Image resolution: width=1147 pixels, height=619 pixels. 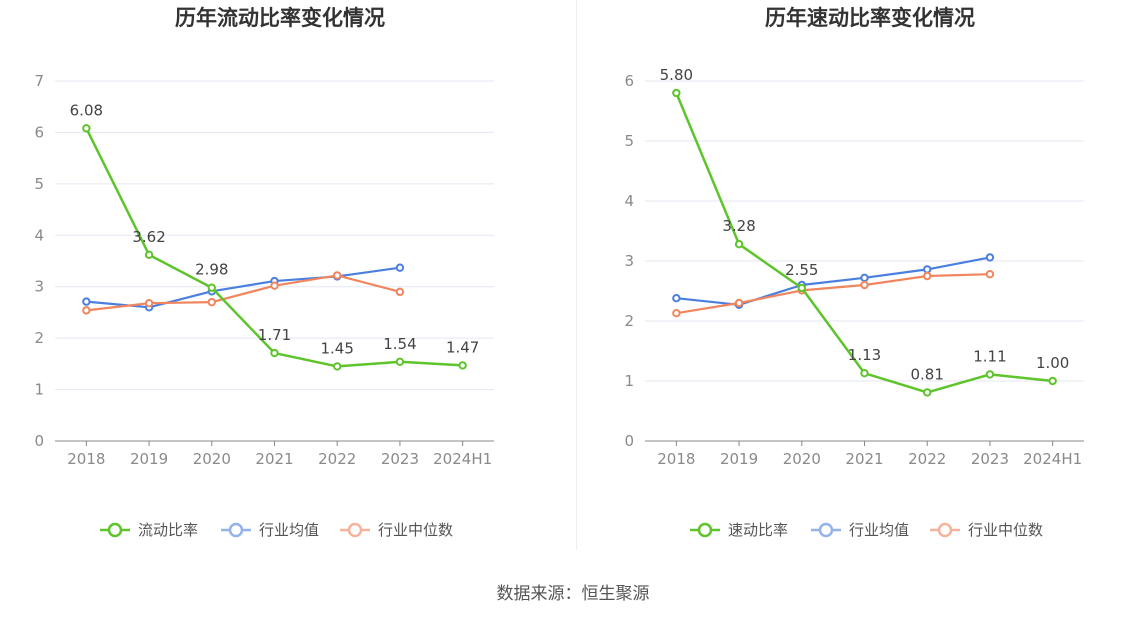 What do you see at coordinates (1052, 363) in the screenshot?
I see `data-label: 1.00` at bounding box center [1052, 363].